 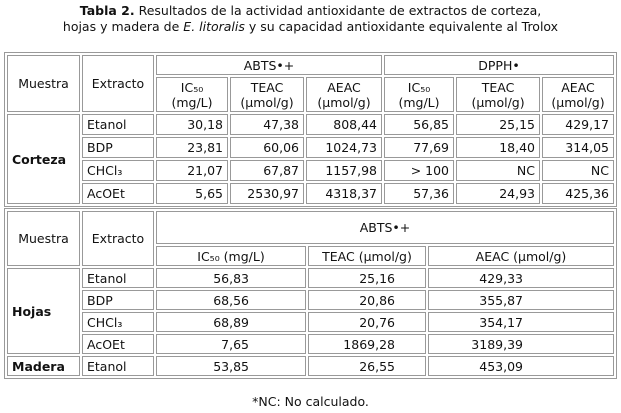 I want to click on value-cell: 25,16, so click(x=367, y=278).